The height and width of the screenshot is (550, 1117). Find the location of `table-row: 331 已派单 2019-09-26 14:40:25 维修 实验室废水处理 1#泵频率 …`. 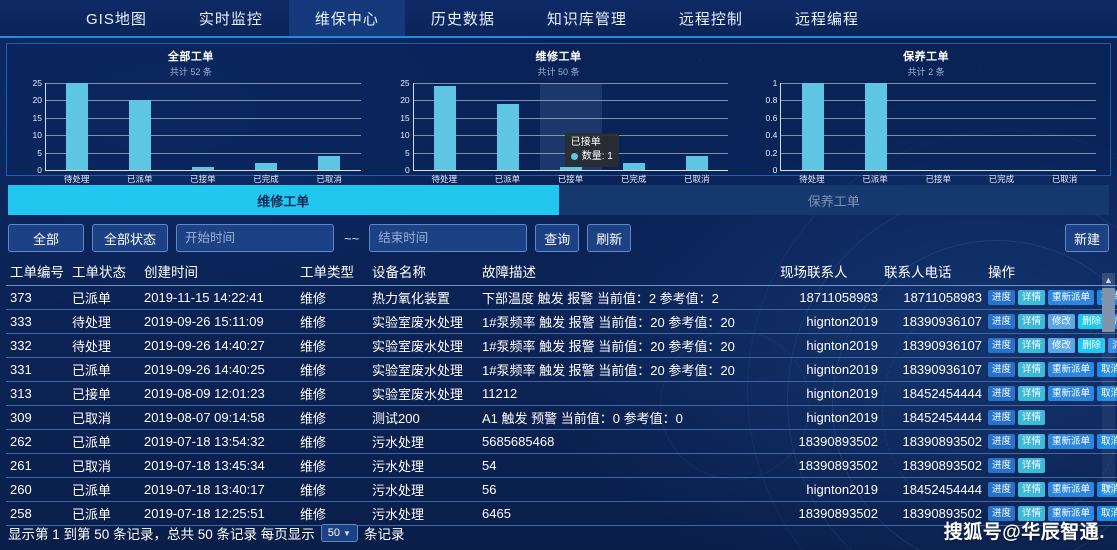

table-row: 331 已派单 2019-09-26 14:40:25 维修 实验室废水处理 1#泵频率 … is located at coordinates (561, 369).